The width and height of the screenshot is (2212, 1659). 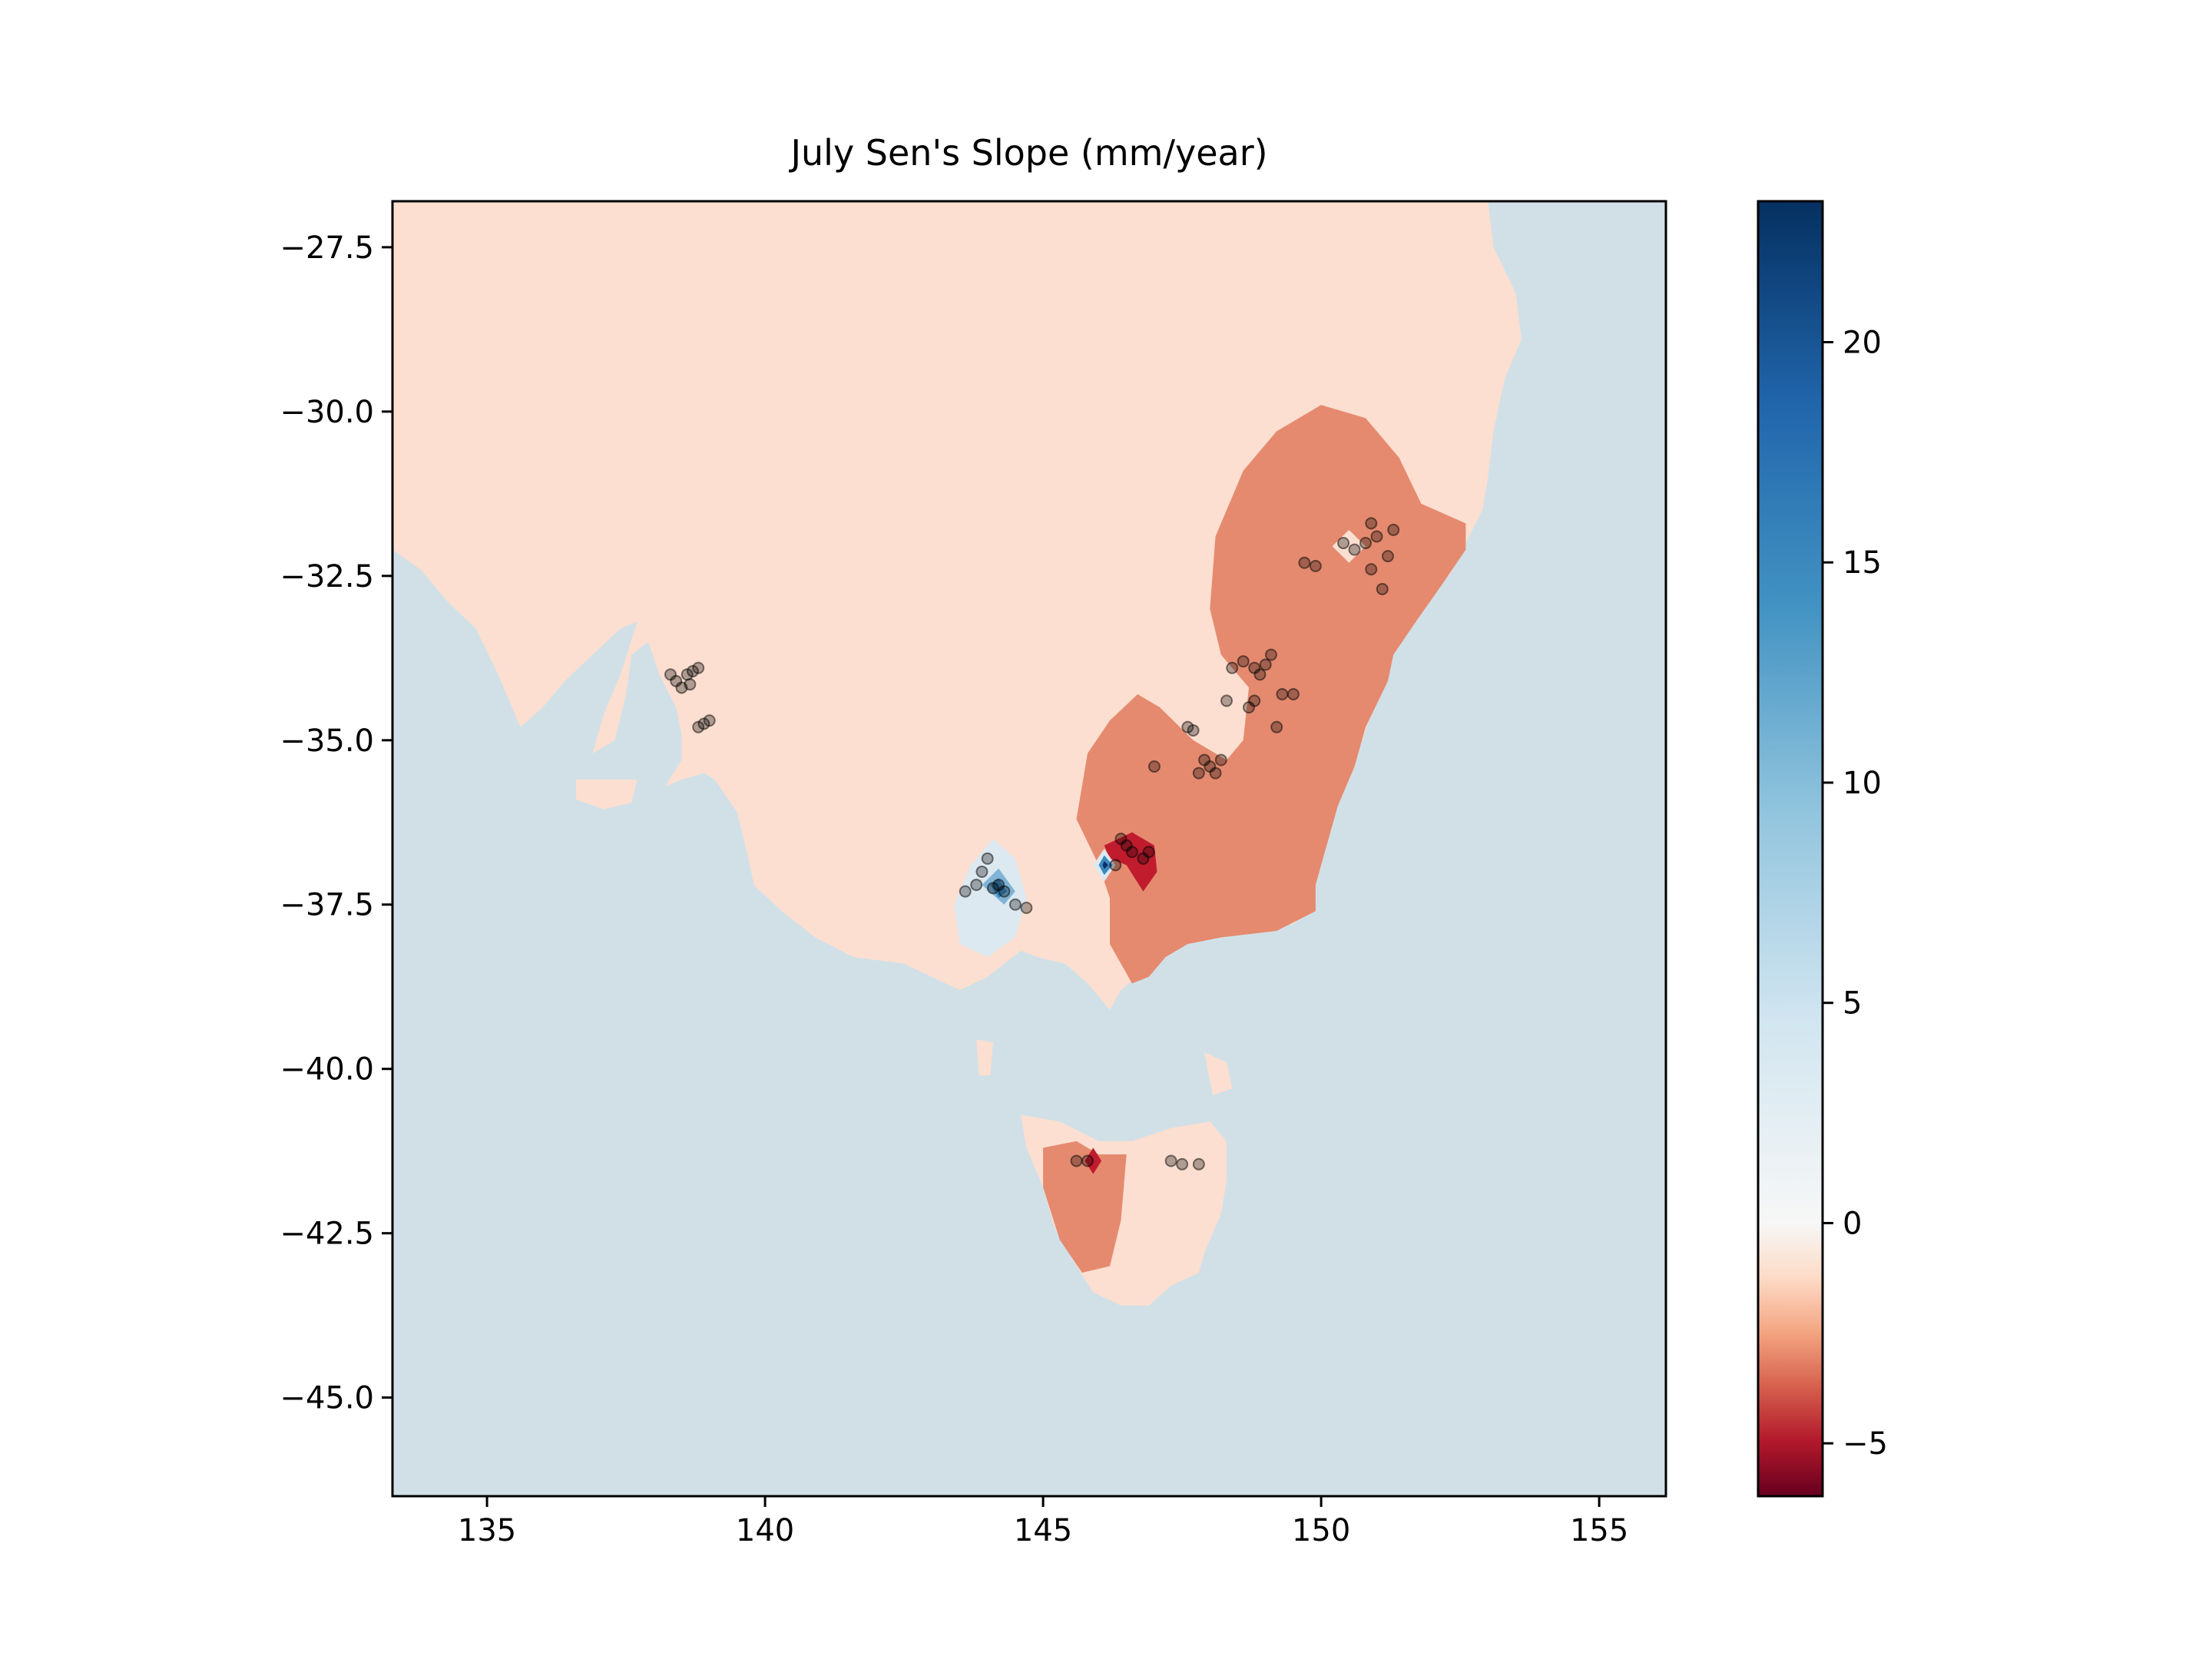 I want to click on y-tick-label: −30.0, so click(x=327, y=412).